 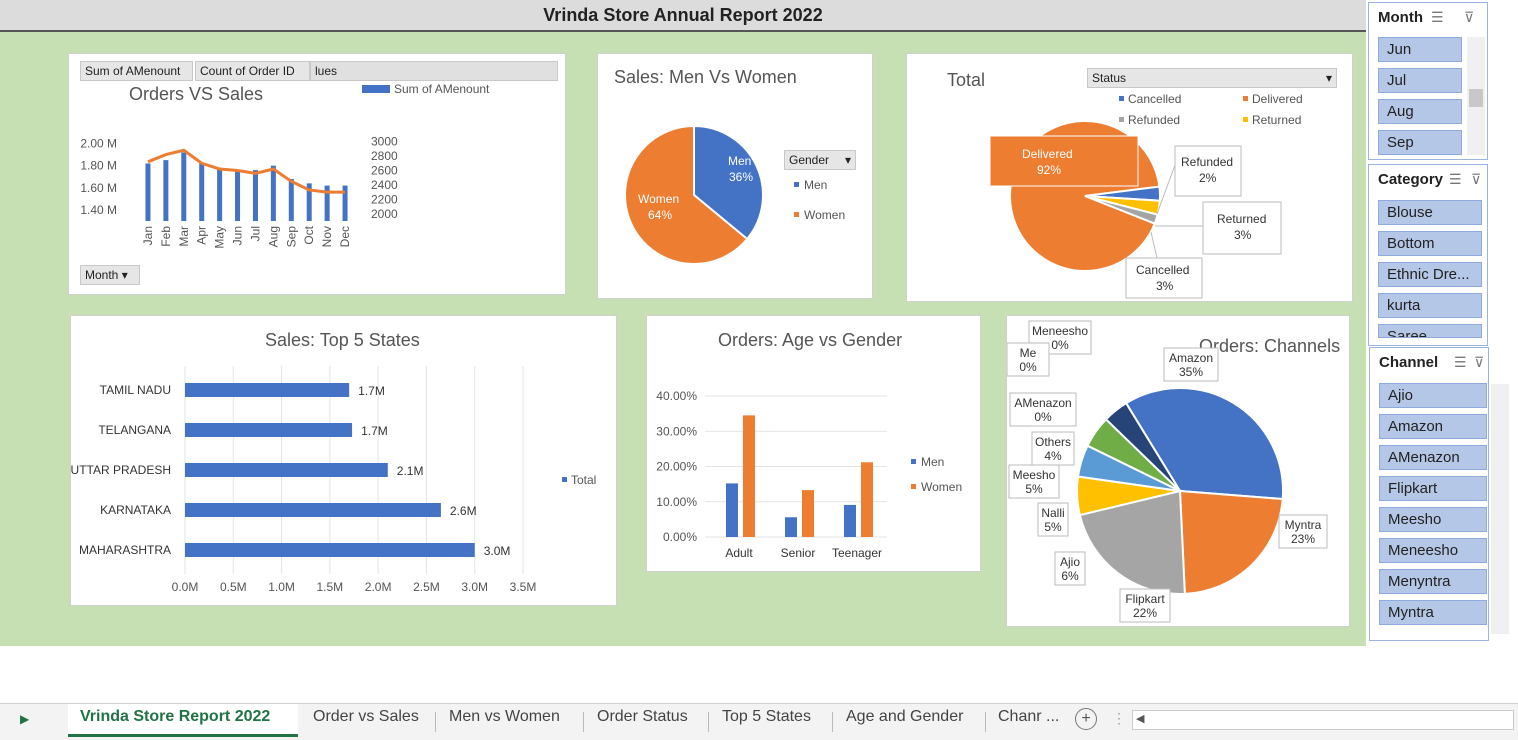 I want to click on month-item-sep: Sep, so click(x=1420, y=142).